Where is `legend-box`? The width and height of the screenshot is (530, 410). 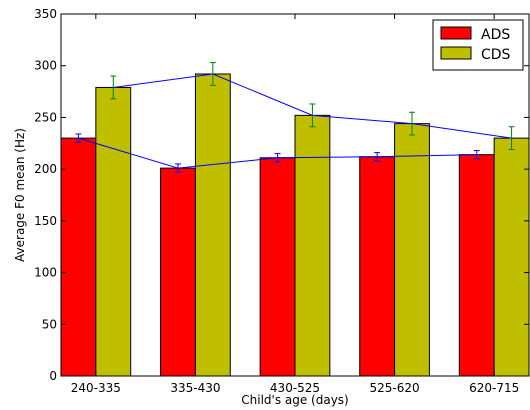 legend-box is located at coordinates (478, 45).